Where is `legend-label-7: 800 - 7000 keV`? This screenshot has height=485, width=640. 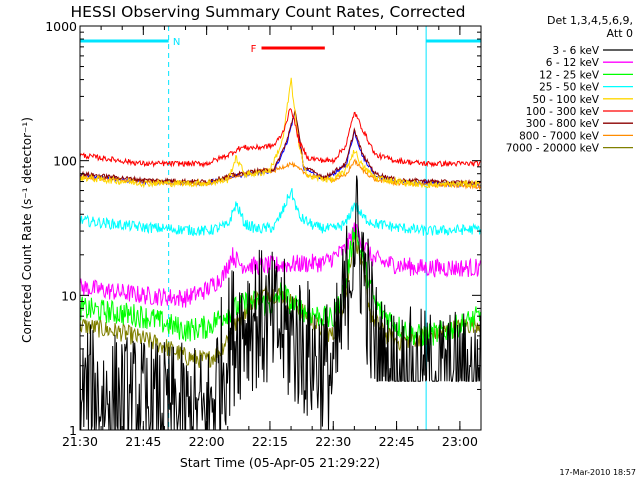 legend-label-7: 800 - 7000 keV is located at coordinates (559, 136).